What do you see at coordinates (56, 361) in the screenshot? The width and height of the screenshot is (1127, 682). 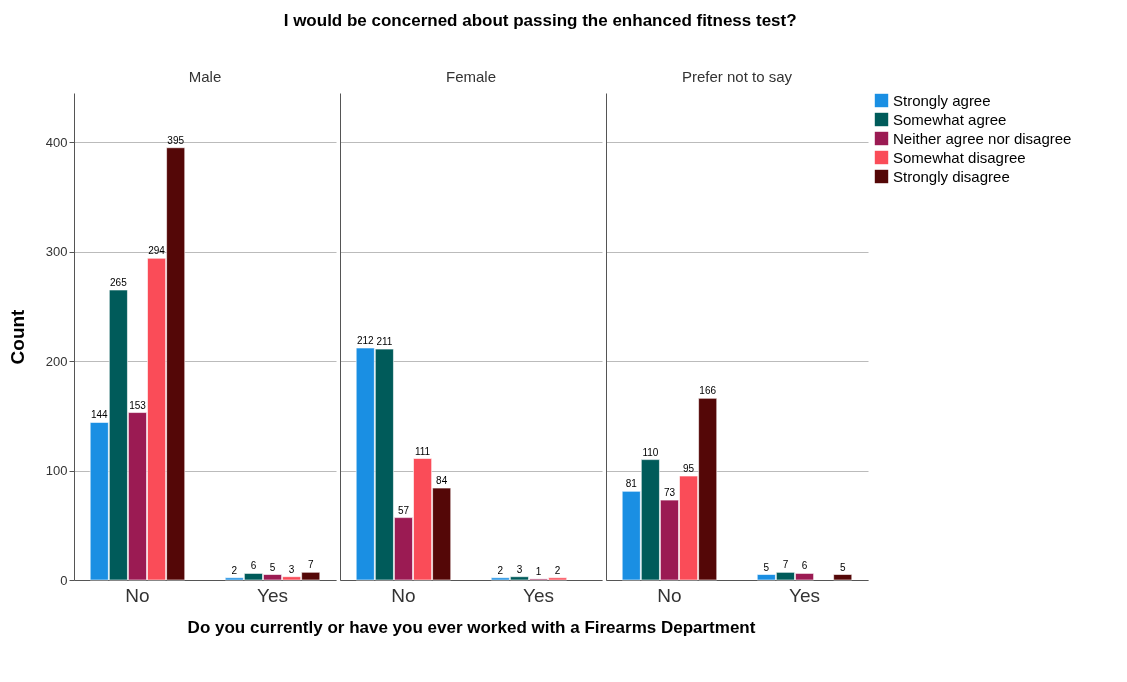 I see `y-tick-label: 200` at bounding box center [56, 361].